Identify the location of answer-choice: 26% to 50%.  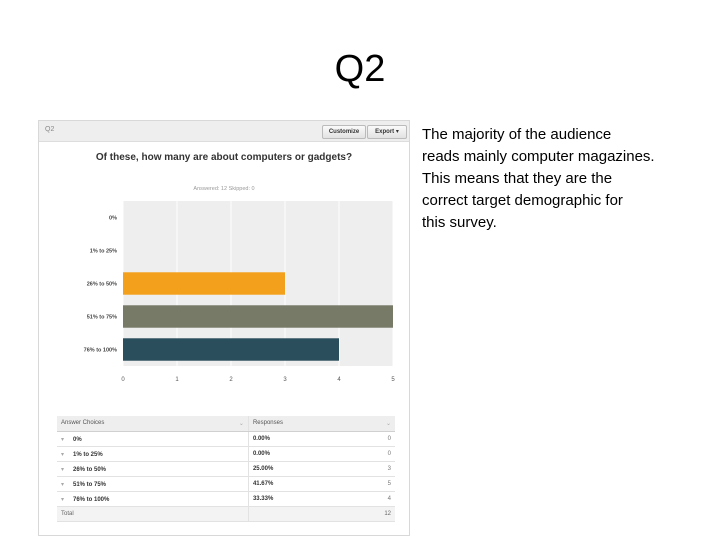
(90, 469).